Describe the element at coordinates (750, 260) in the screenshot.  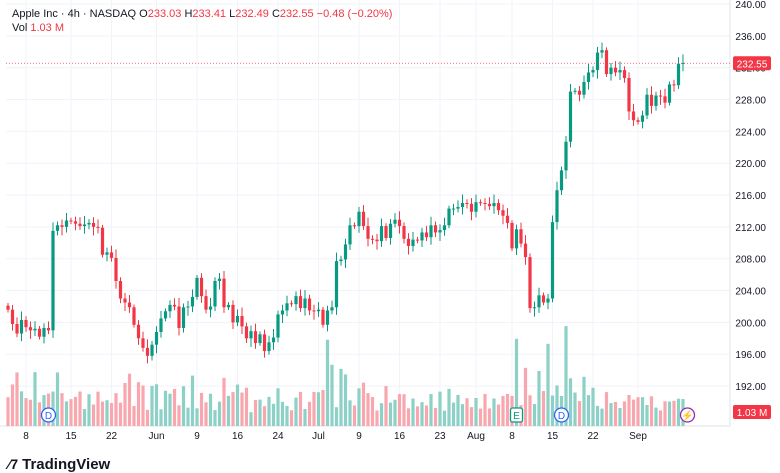
I see `price-tick-label: 208.00` at that location.